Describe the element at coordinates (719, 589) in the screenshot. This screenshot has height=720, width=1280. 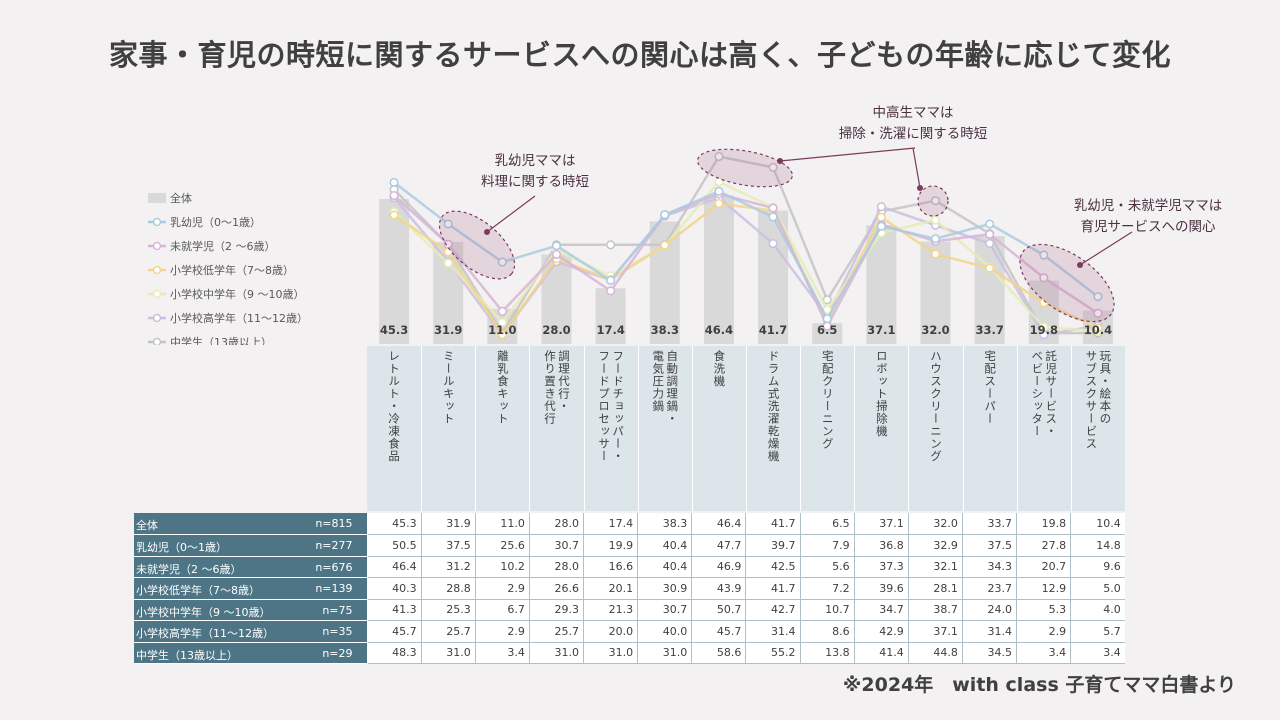
I see `table-cell: 43.9` at that location.